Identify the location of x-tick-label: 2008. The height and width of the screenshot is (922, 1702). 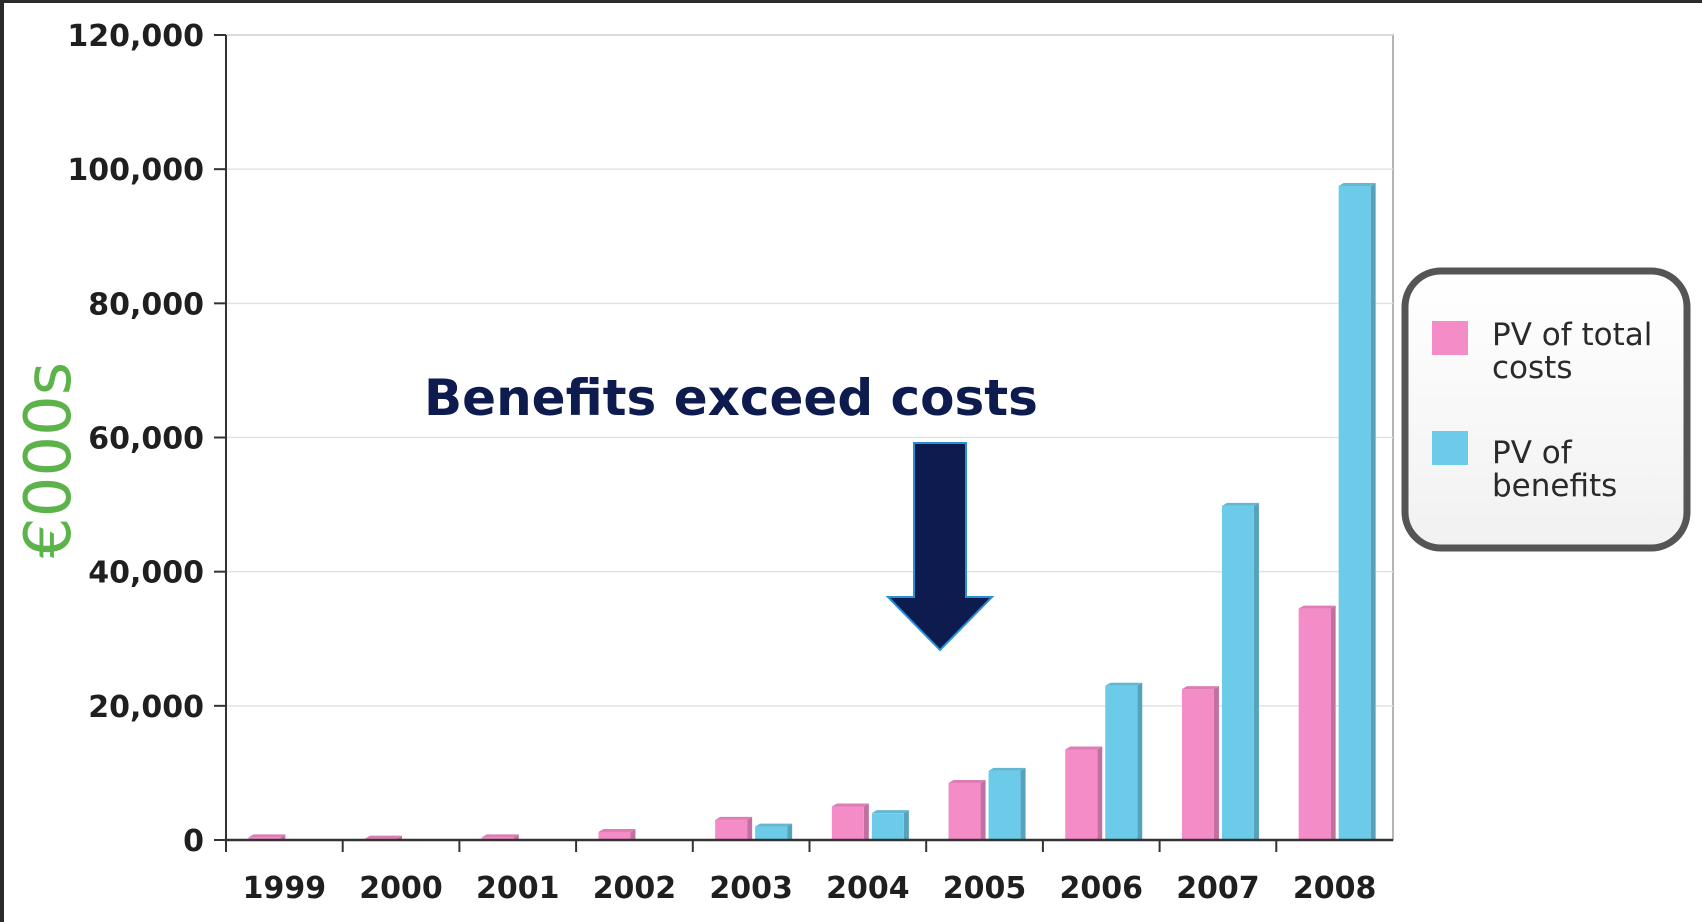
(1335, 888).